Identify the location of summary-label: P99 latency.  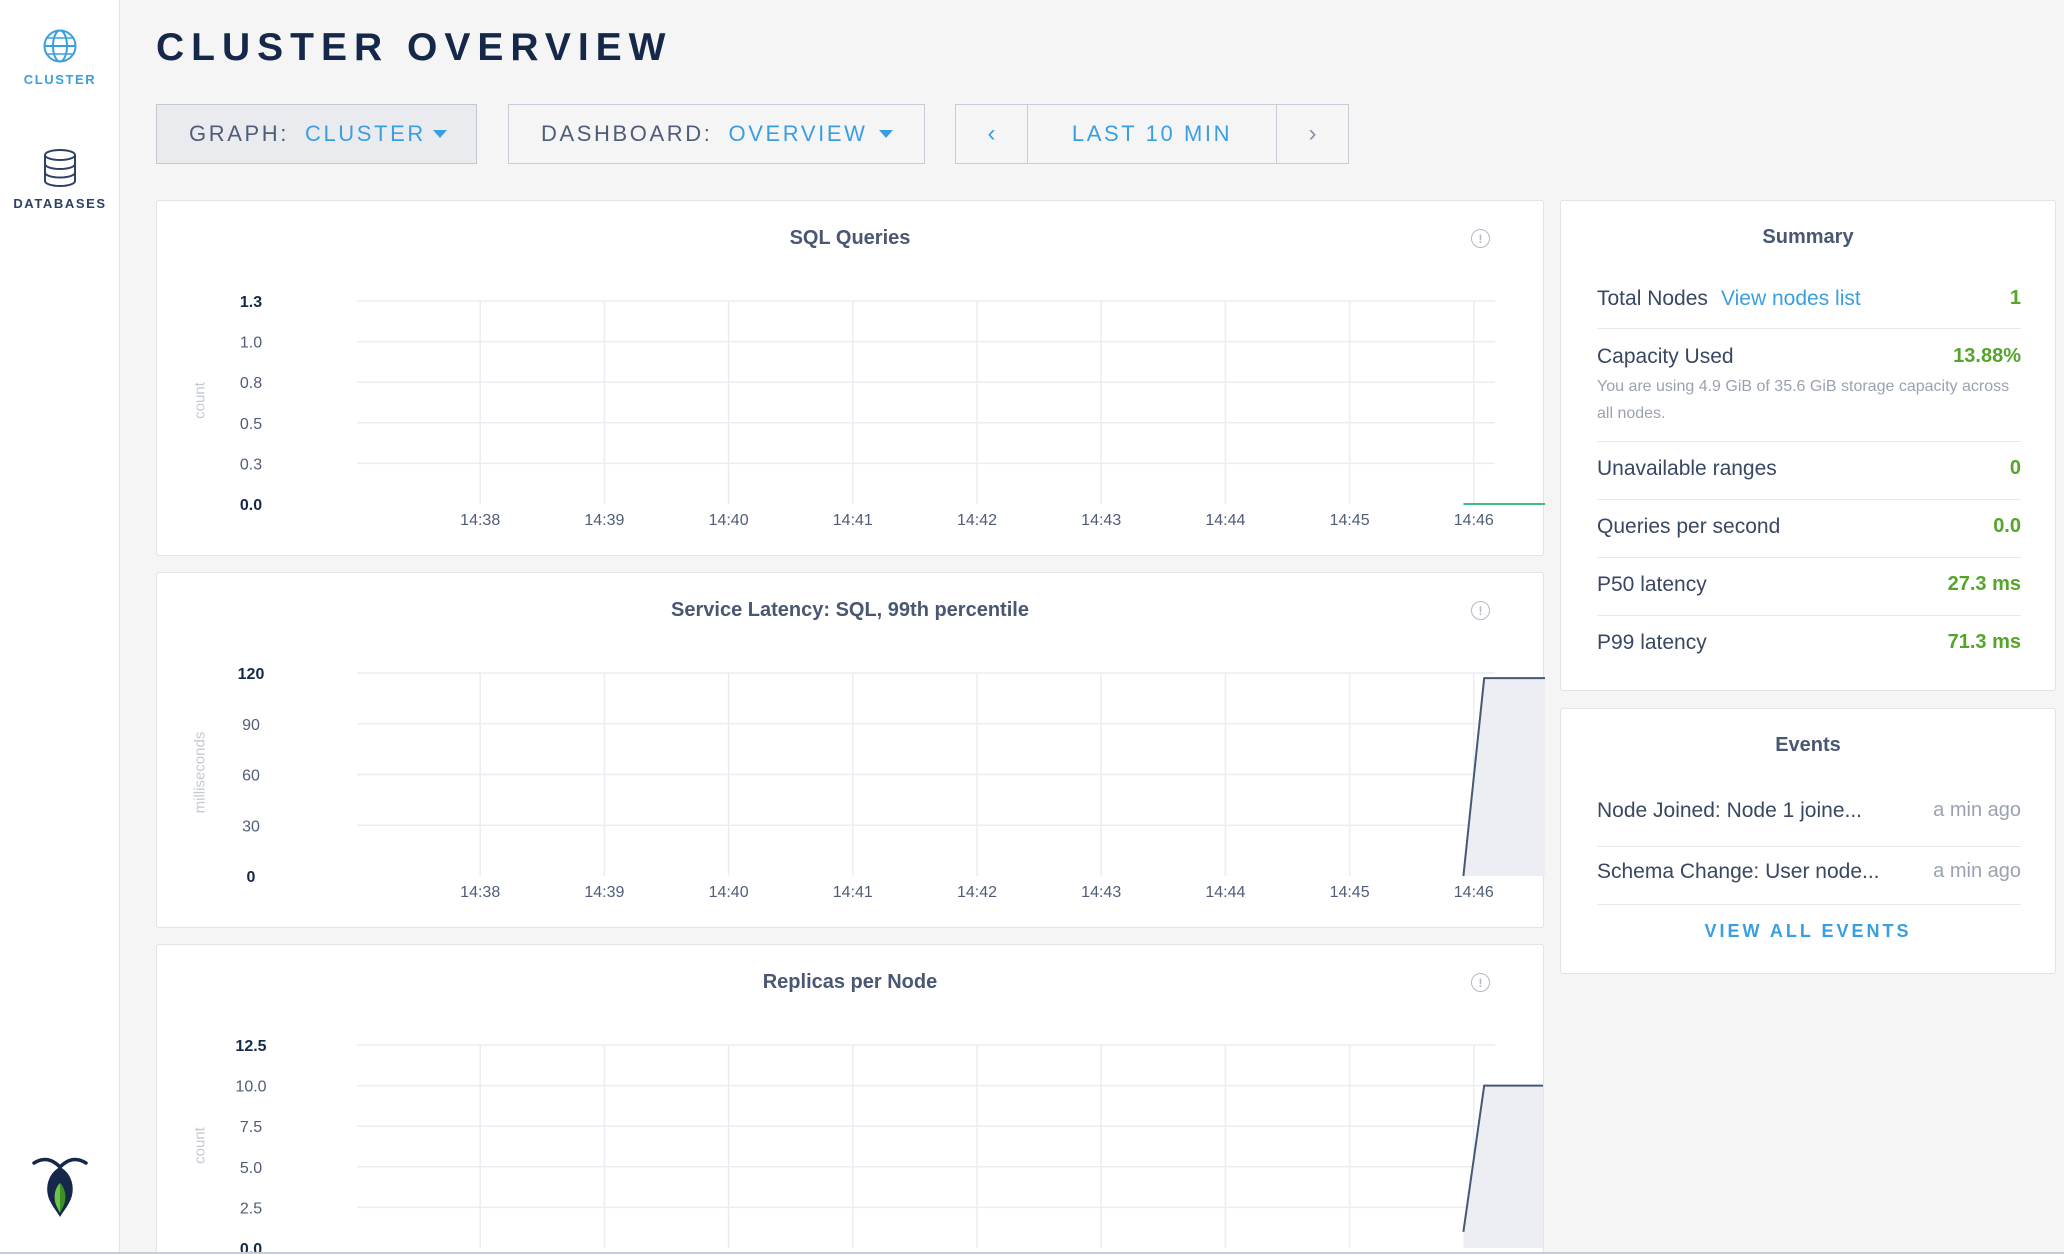
(1652, 642).